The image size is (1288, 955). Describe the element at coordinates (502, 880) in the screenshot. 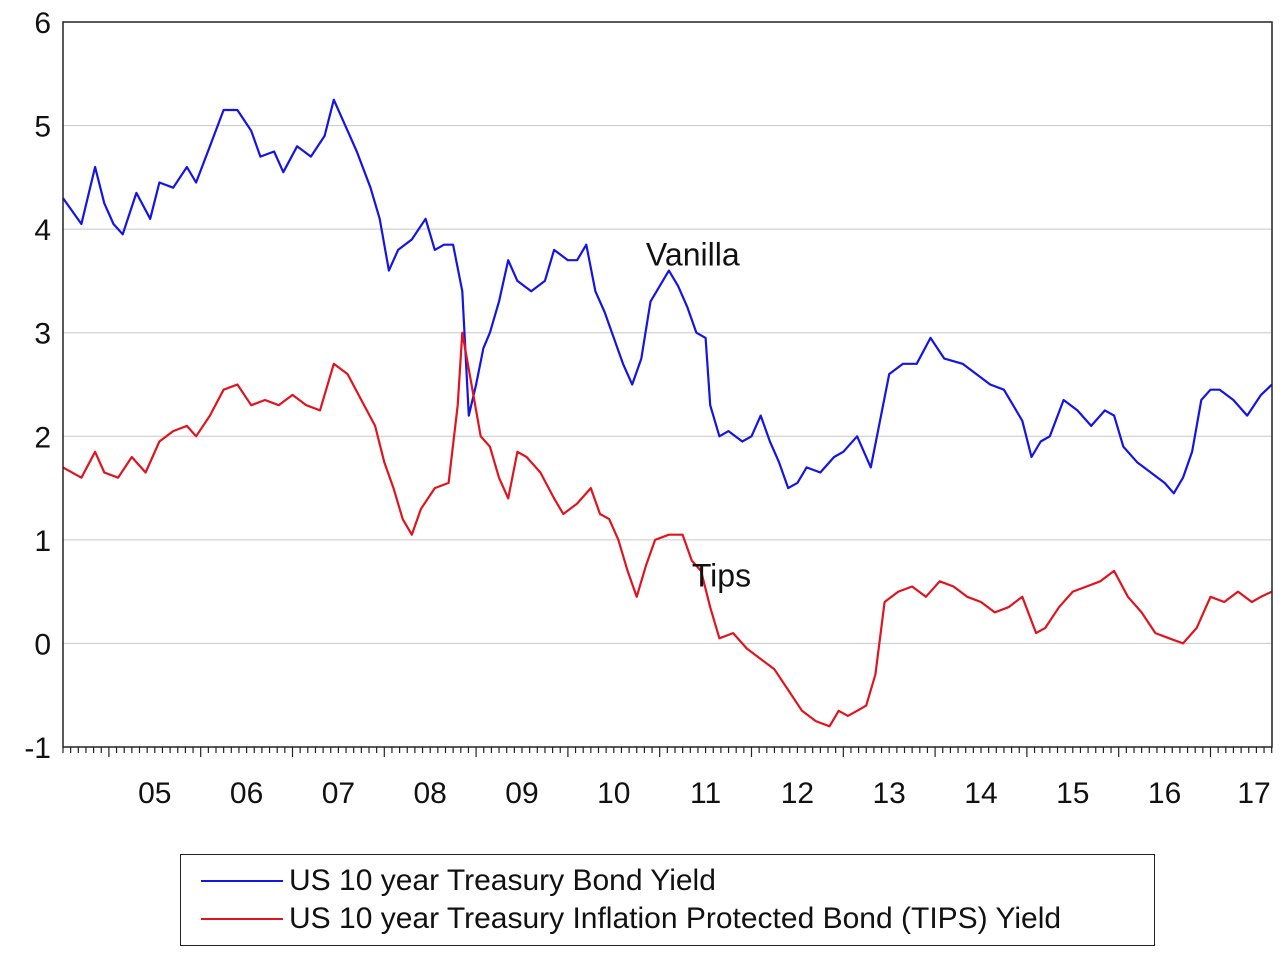

I see `legend-label-bond-yield: US 10 year Treasury Bond Yield` at that location.